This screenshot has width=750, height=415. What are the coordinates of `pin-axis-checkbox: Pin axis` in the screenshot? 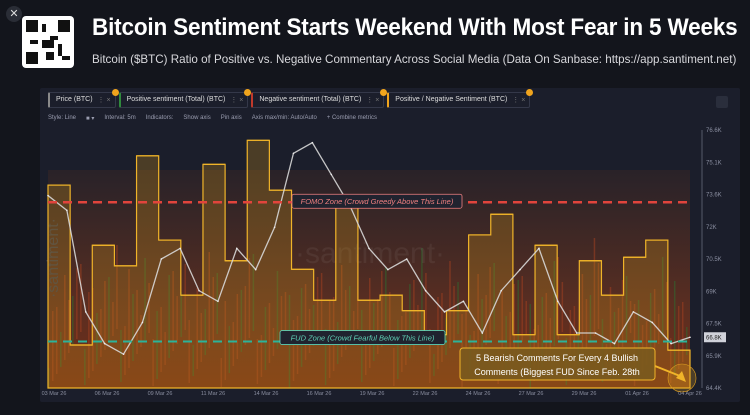 It's located at (231, 118).